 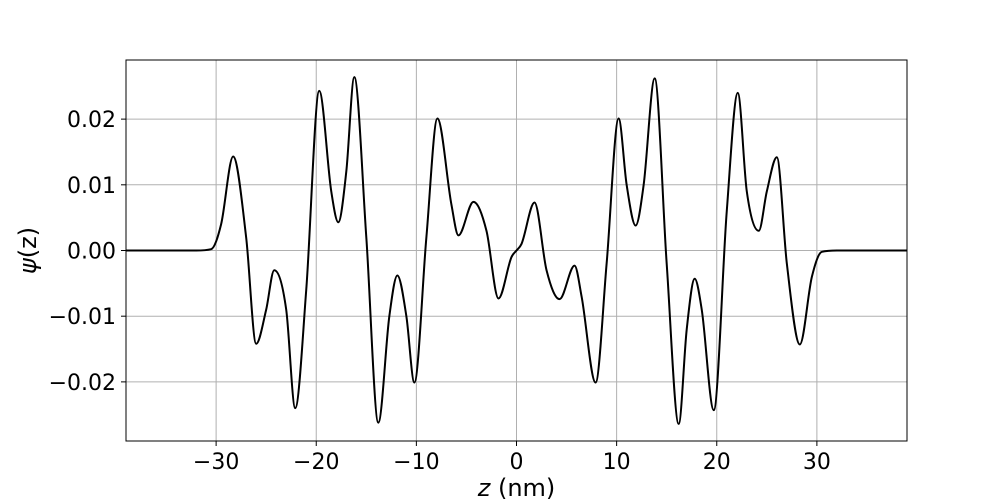 What do you see at coordinates (91, 120) in the screenshot?
I see `y-tick-label: 0.02` at bounding box center [91, 120].